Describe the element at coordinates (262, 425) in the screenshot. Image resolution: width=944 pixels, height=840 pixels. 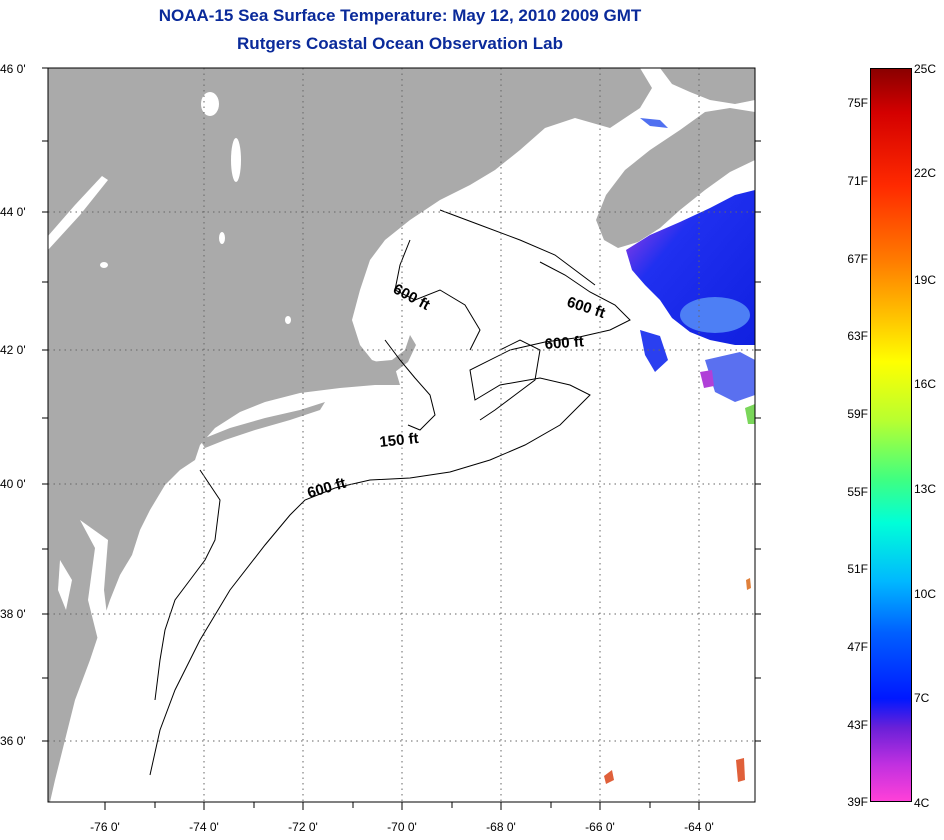
I see `land-long-island` at that location.